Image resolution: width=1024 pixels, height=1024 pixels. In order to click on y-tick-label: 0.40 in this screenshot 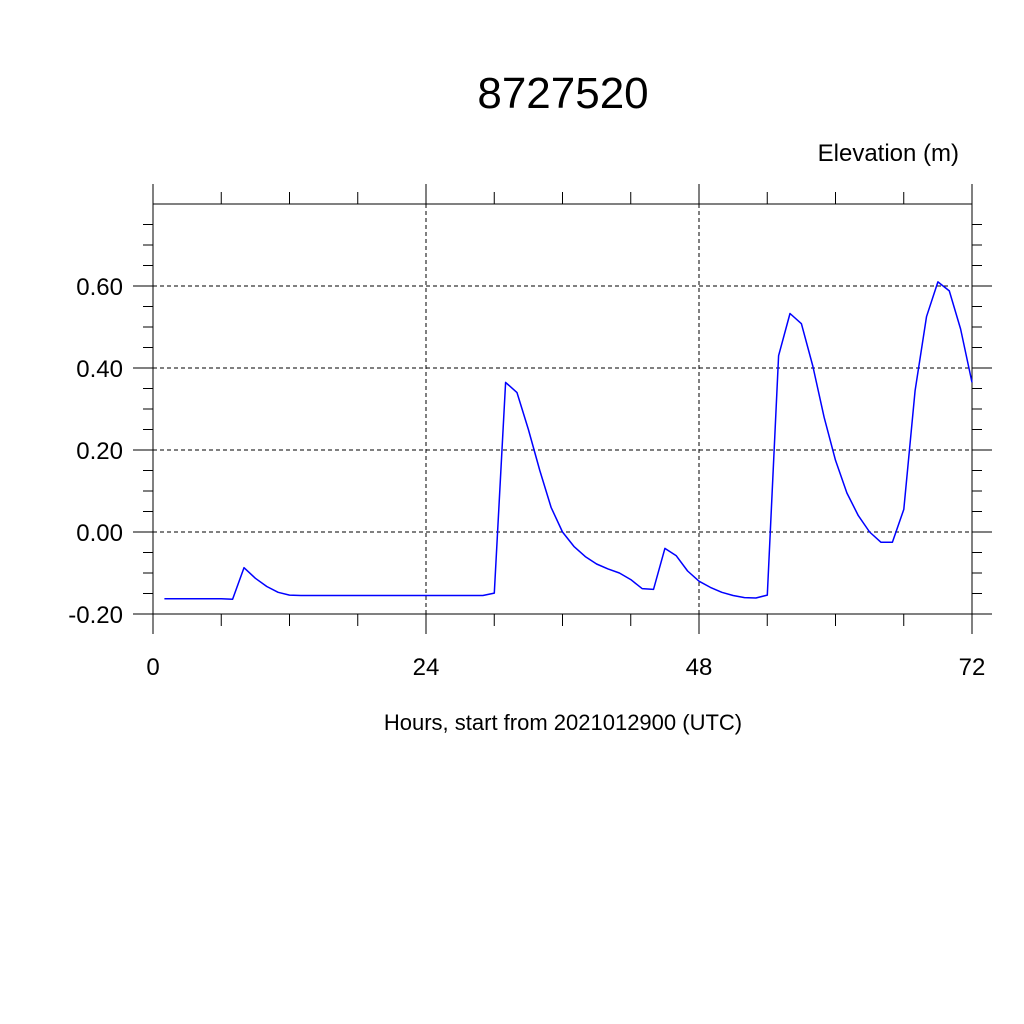, I will do `click(99, 369)`.